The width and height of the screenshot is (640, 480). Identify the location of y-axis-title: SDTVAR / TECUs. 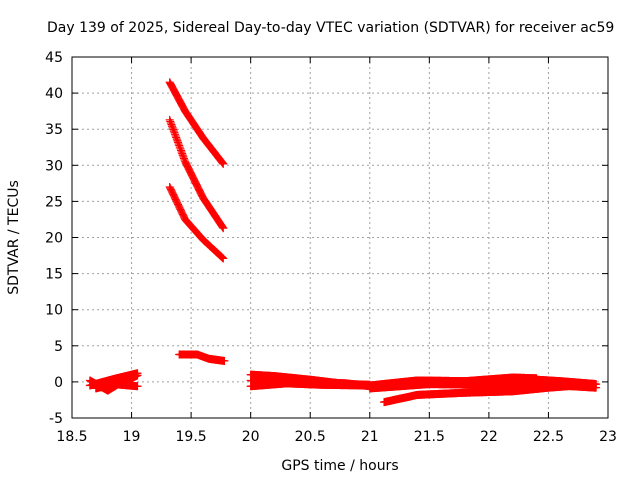
(14, 237).